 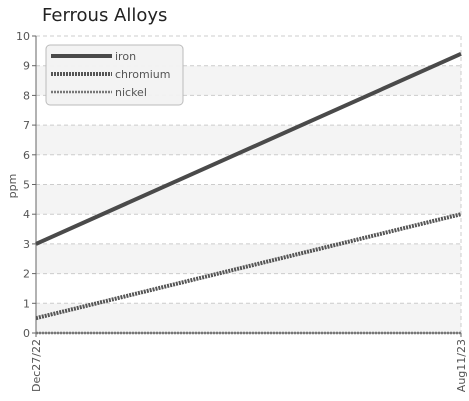 I want to click on legend-label-chromium: chromium, so click(x=143, y=74).